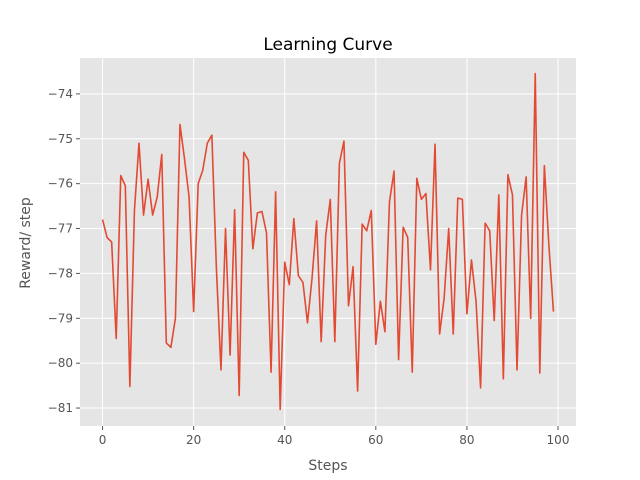  I want to click on chart-title: Learning Curve, so click(327, 45).